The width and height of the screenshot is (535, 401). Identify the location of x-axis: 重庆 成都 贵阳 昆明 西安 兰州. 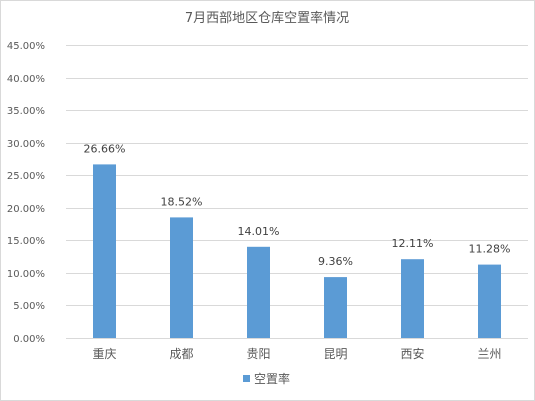
(296, 353).